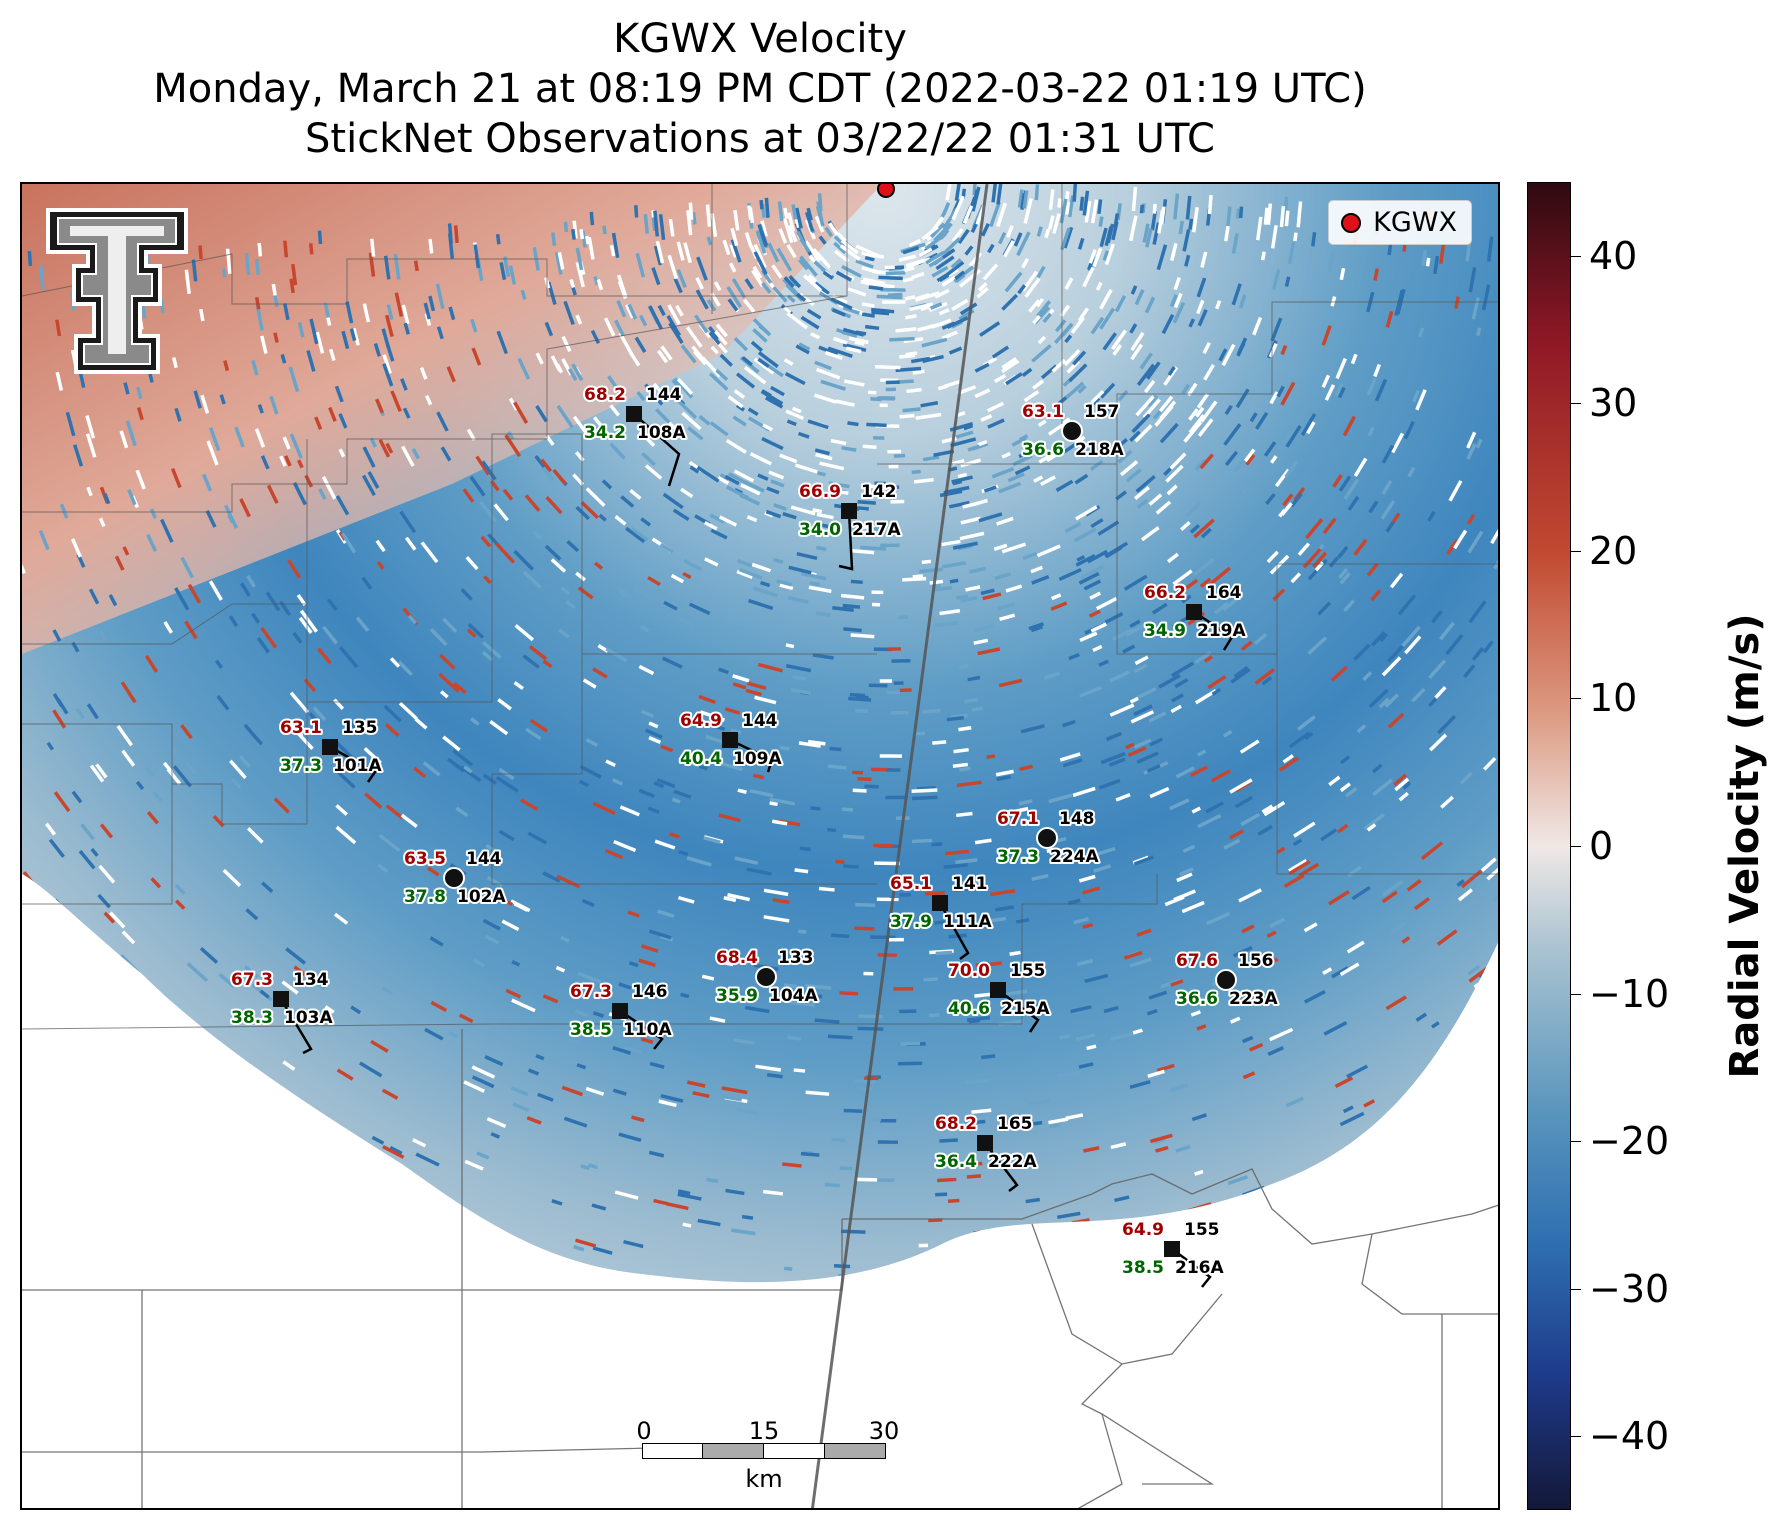  Describe the element at coordinates (1745, 846) in the screenshot. I see `colorbar-title: Radial Velocity (m/s)` at that location.